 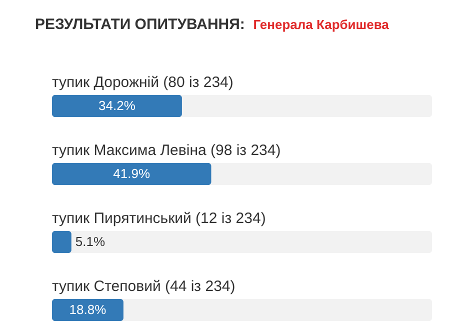 What do you see at coordinates (117, 105) in the screenshot?
I see `data-label: 34.2%` at bounding box center [117, 105].